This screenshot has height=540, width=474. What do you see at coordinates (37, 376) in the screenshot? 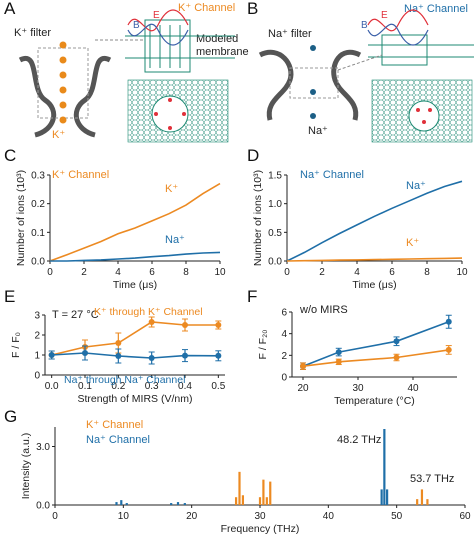
I see `chart-e-y-tick-label: 0` at bounding box center [37, 376].